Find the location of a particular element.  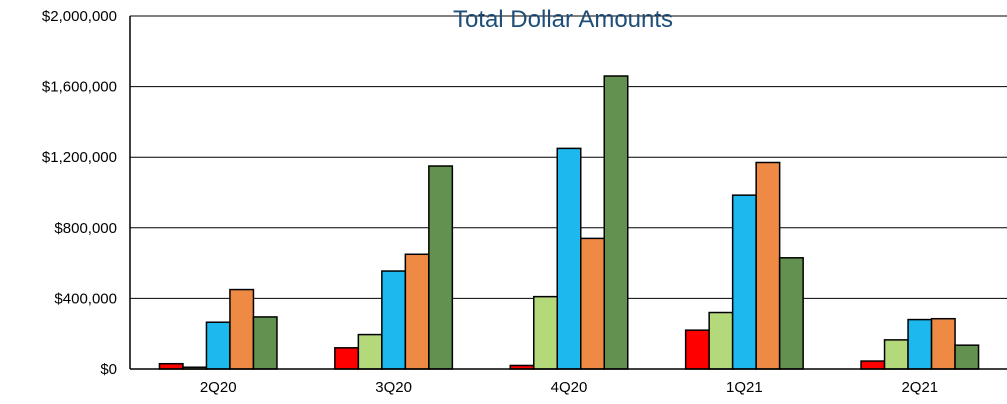

y-tick-label: $1,600,000 is located at coordinates (79, 87).